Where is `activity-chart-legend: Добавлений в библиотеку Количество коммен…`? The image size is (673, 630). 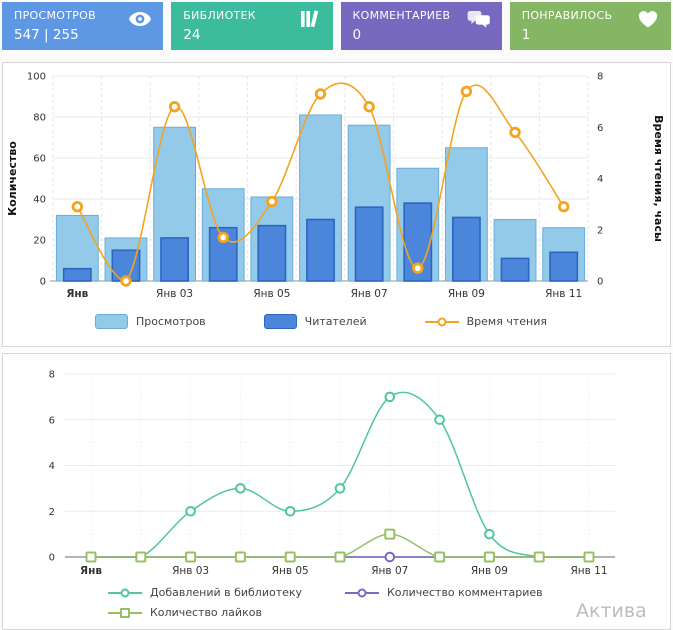
activity-chart-legend: Добавлений в библиотеку Количество коммен… is located at coordinates (336, 602).